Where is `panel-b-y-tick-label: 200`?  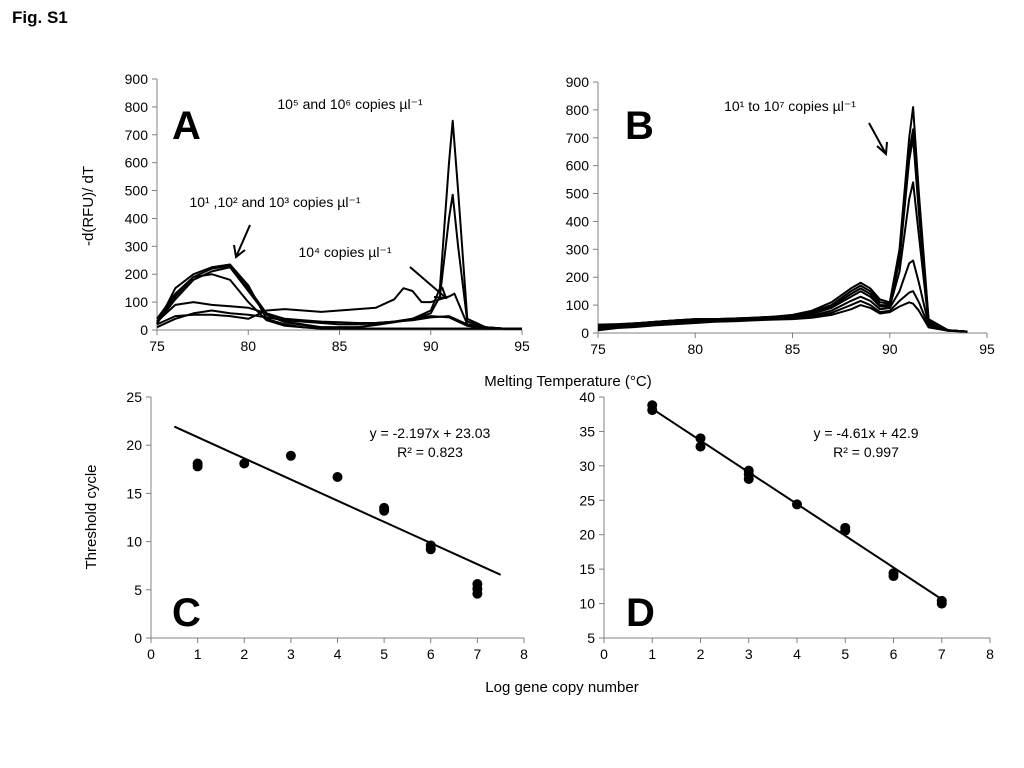 panel-b-y-tick-label: 200 is located at coordinates (578, 277).